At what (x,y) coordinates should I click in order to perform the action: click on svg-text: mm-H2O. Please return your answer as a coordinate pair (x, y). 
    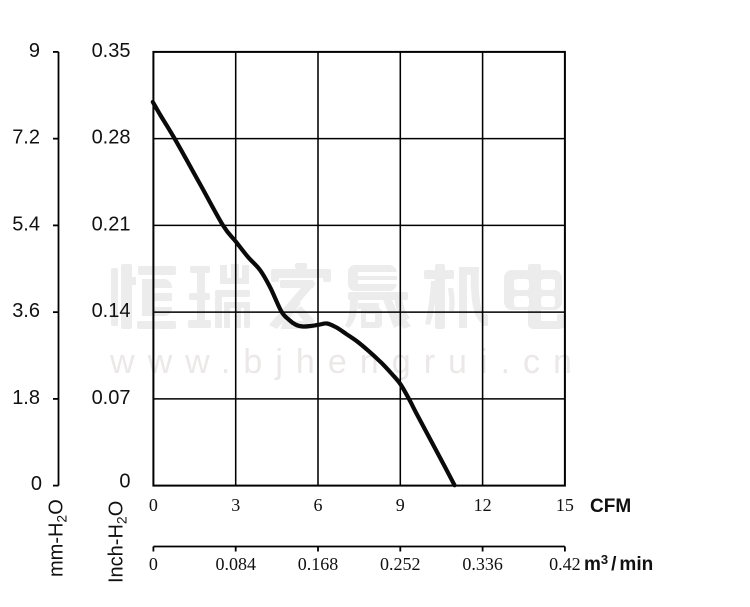
    Looking at the image, I should click on (58, 538).